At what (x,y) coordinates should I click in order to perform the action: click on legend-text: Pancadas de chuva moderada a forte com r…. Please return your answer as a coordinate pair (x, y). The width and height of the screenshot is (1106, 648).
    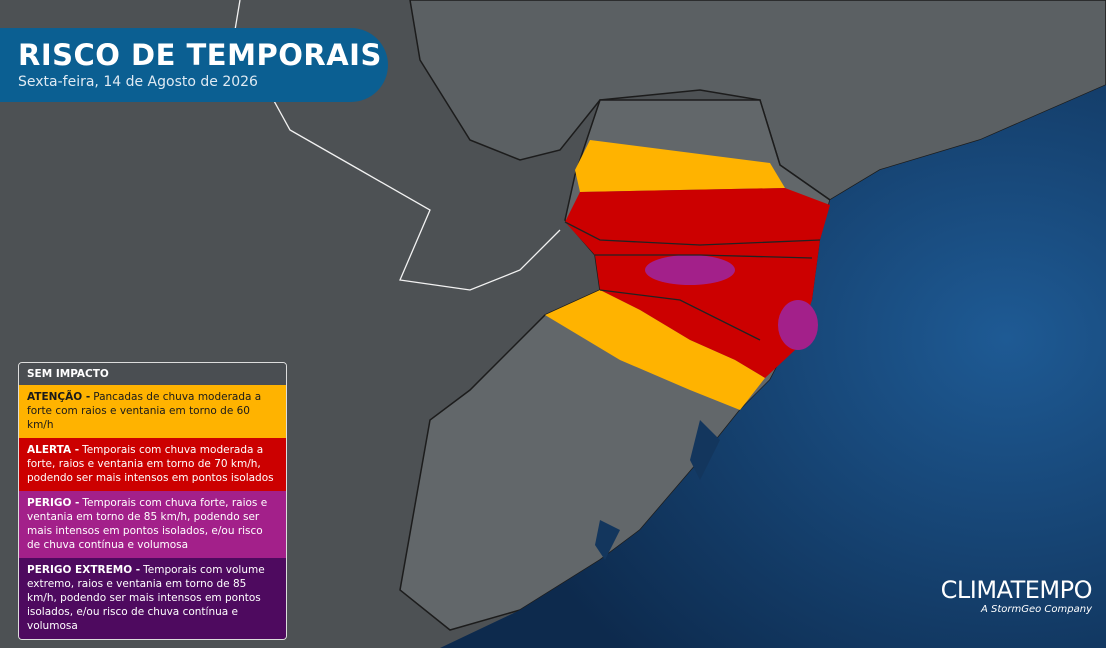
    Looking at the image, I should click on (144, 411).